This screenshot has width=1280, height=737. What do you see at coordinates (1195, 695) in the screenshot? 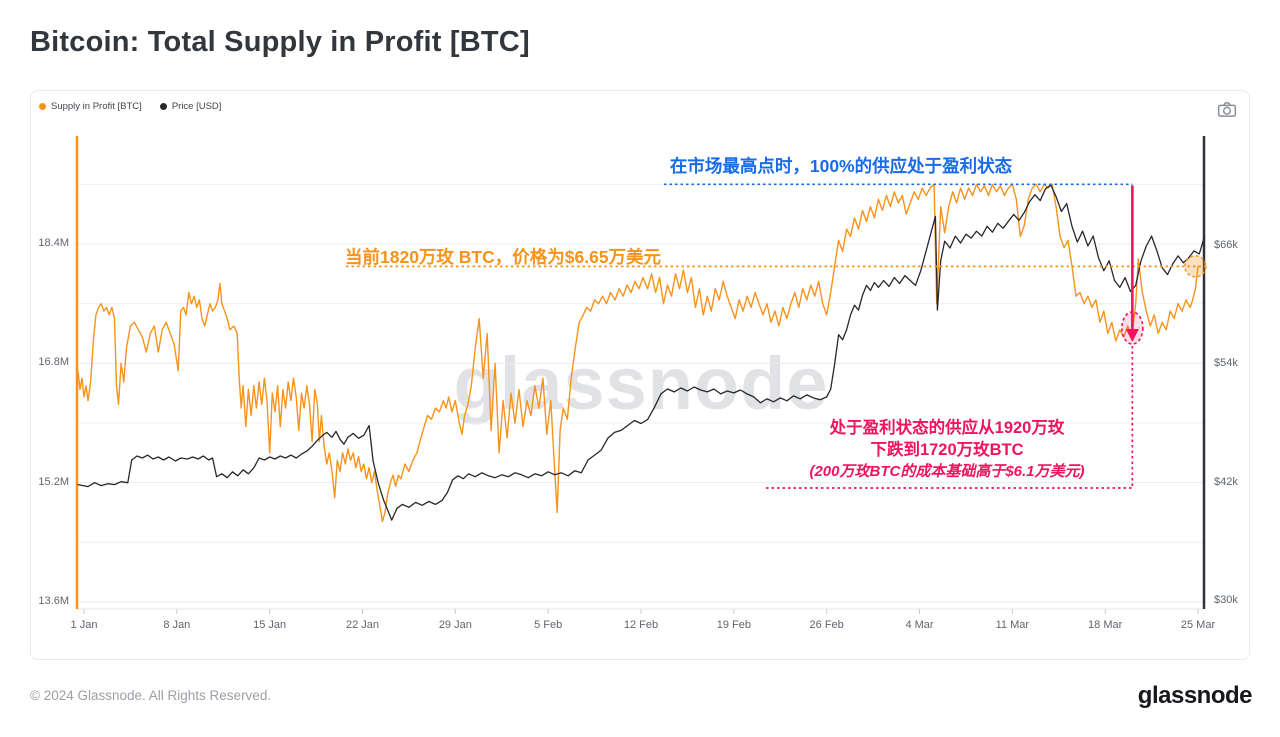
I see `glassnode-logo: glassnode` at bounding box center [1195, 695].